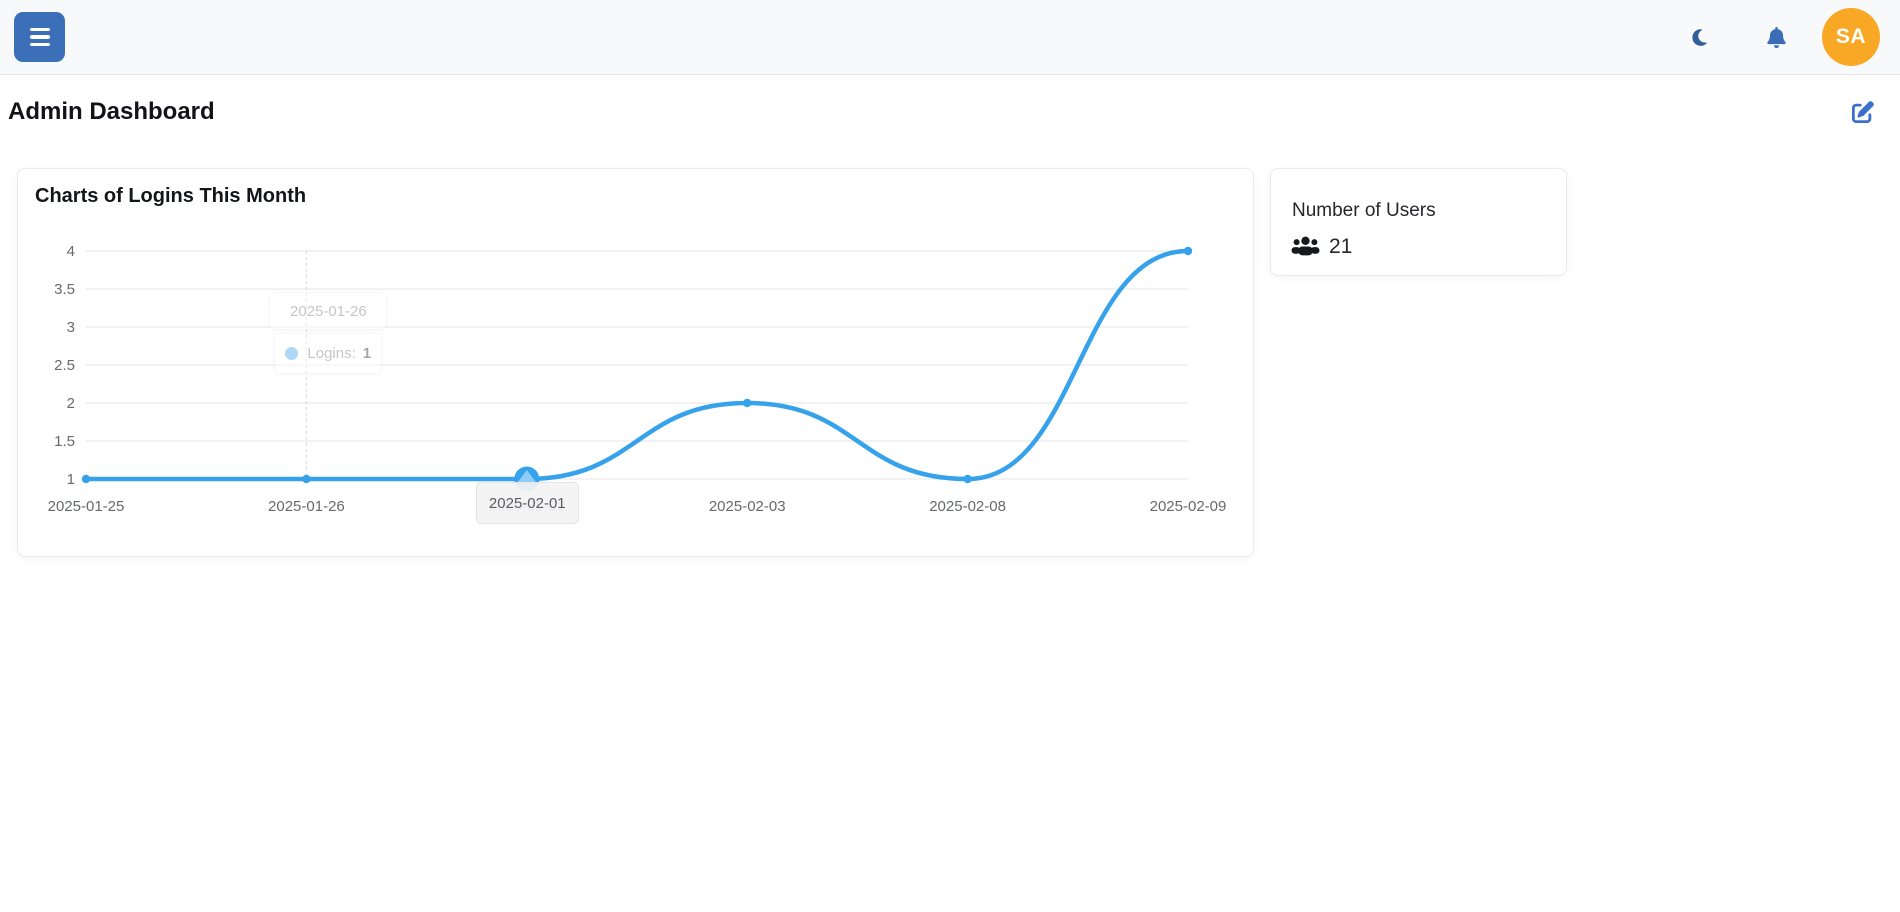 The image size is (1900, 912). Describe the element at coordinates (950, 37) in the screenshot. I see `top-navbar: SA` at that location.